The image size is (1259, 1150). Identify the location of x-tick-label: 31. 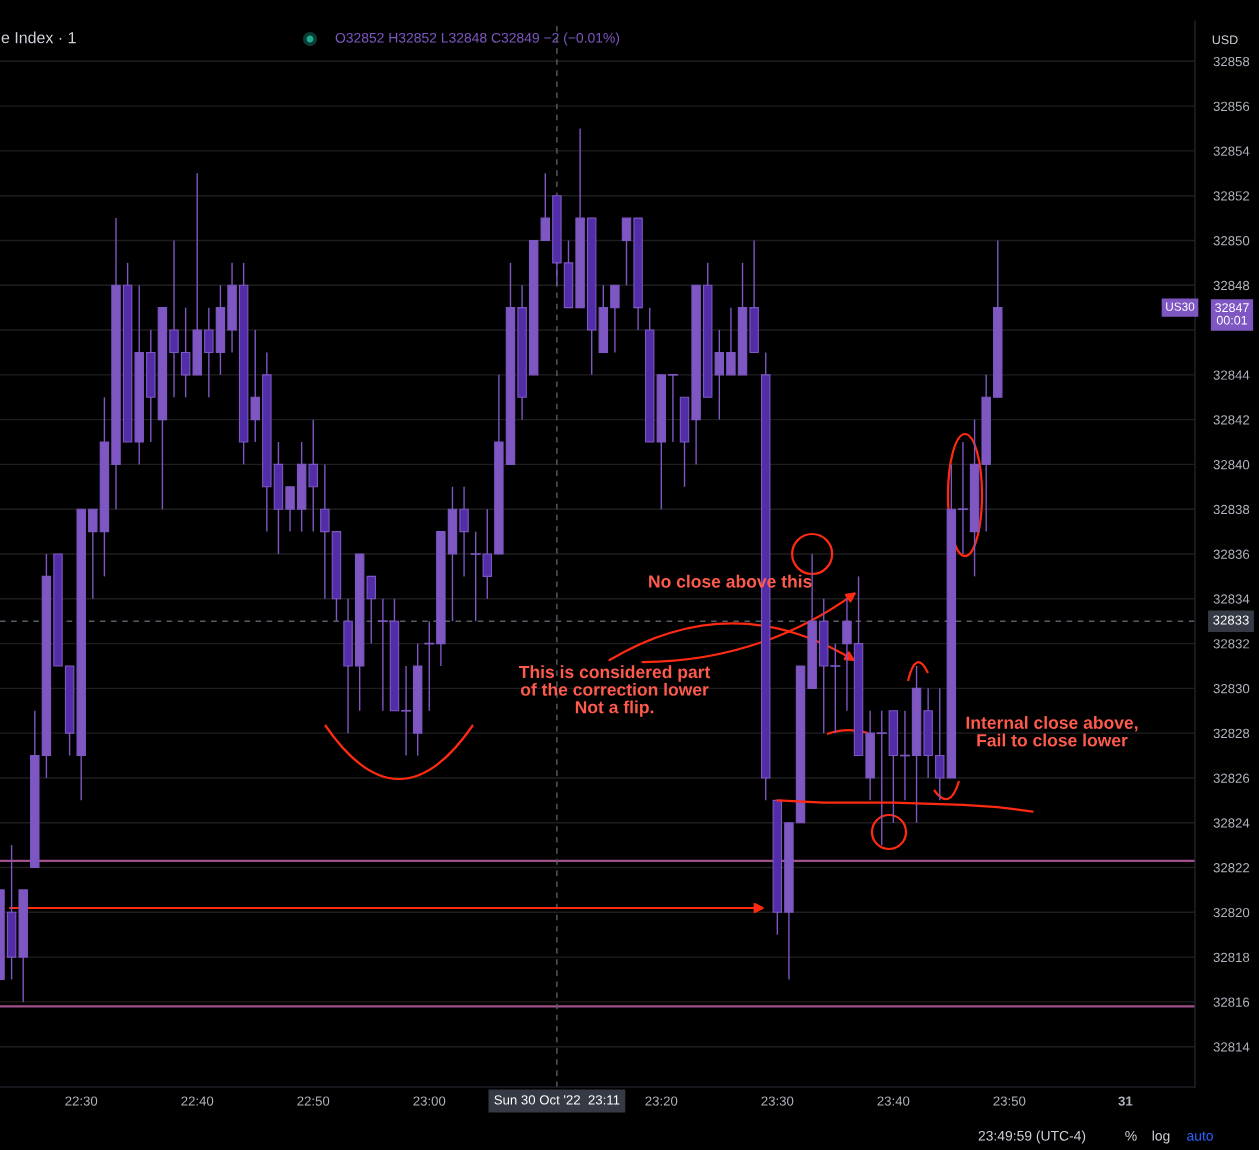
(1125, 1101).